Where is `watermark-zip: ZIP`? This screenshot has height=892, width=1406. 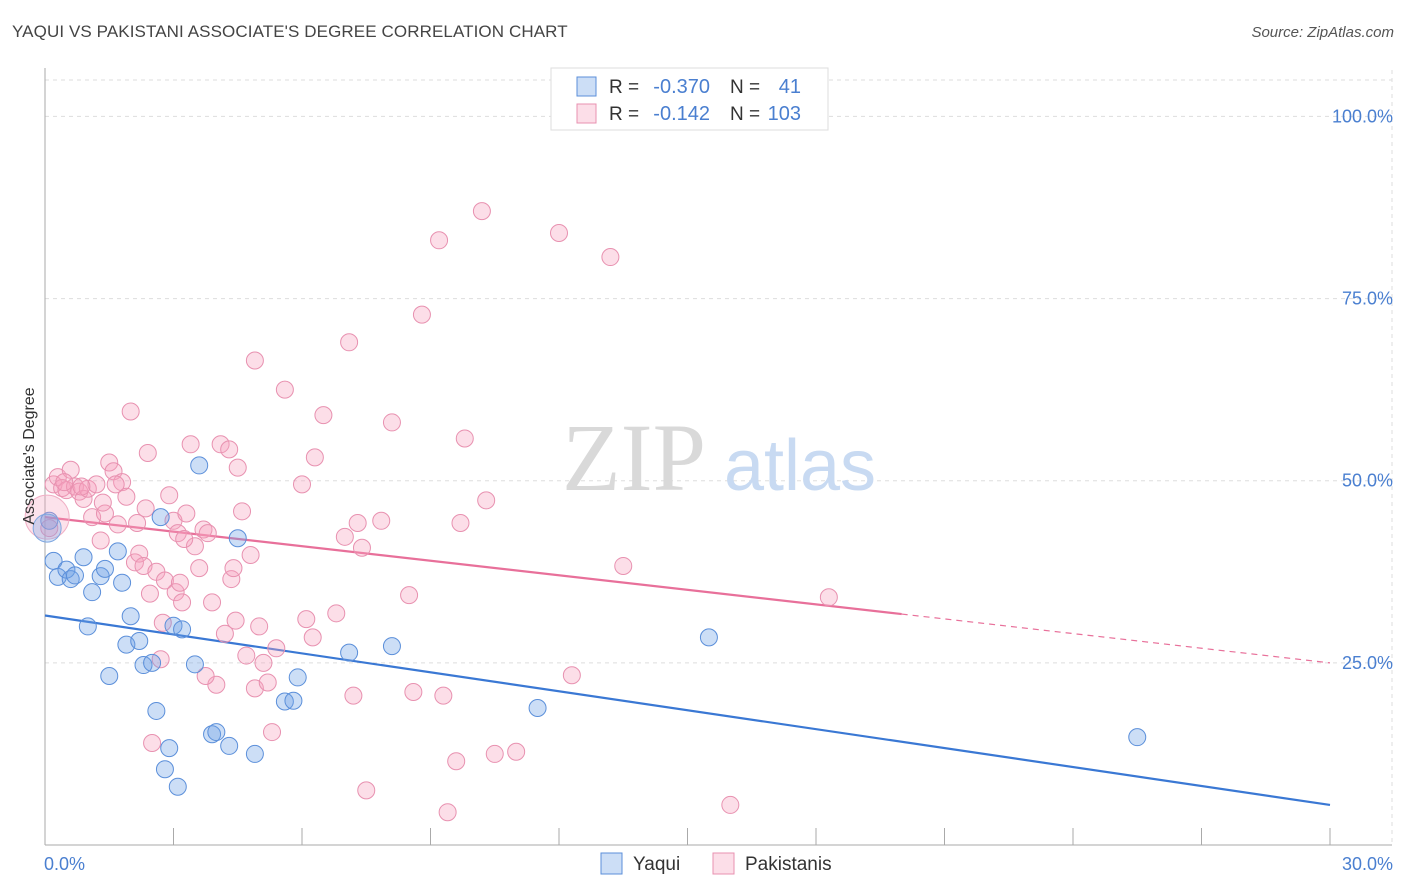 watermark-zip: ZIP is located at coordinates (634, 457).